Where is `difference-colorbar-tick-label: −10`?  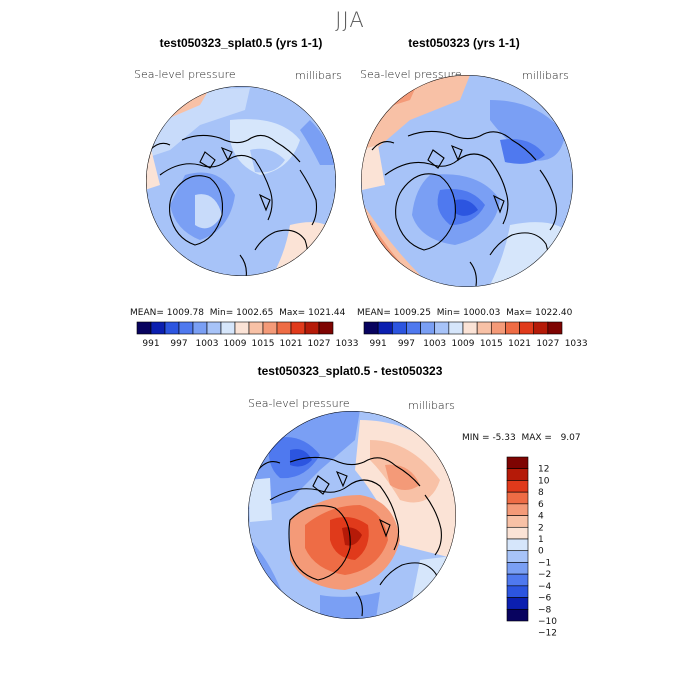
difference-colorbar-tick-label: −10 is located at coordinates (547, 622).